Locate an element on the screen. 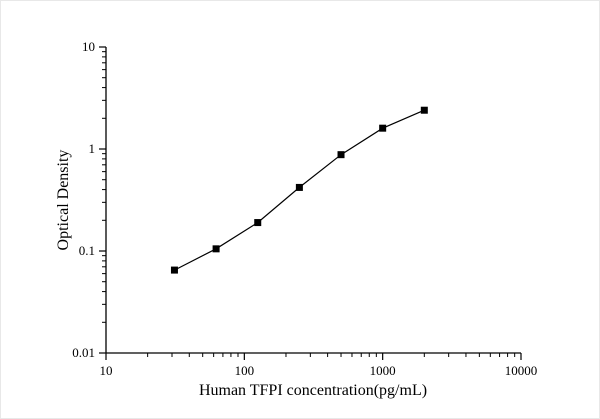  x-tick-label: 10 is located at coordinates (106, 370).